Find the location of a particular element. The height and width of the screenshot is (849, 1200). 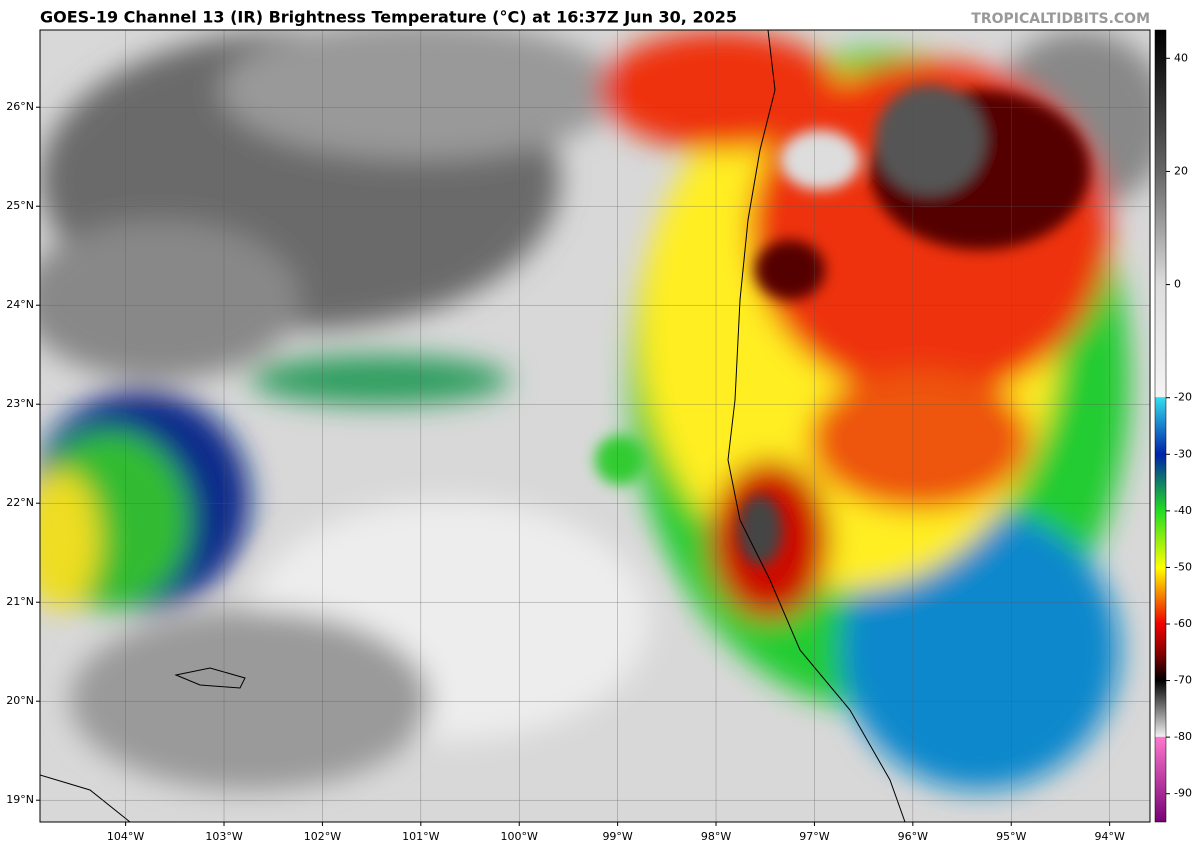

lat-label: 21°N is located at coordinates (20, 601).